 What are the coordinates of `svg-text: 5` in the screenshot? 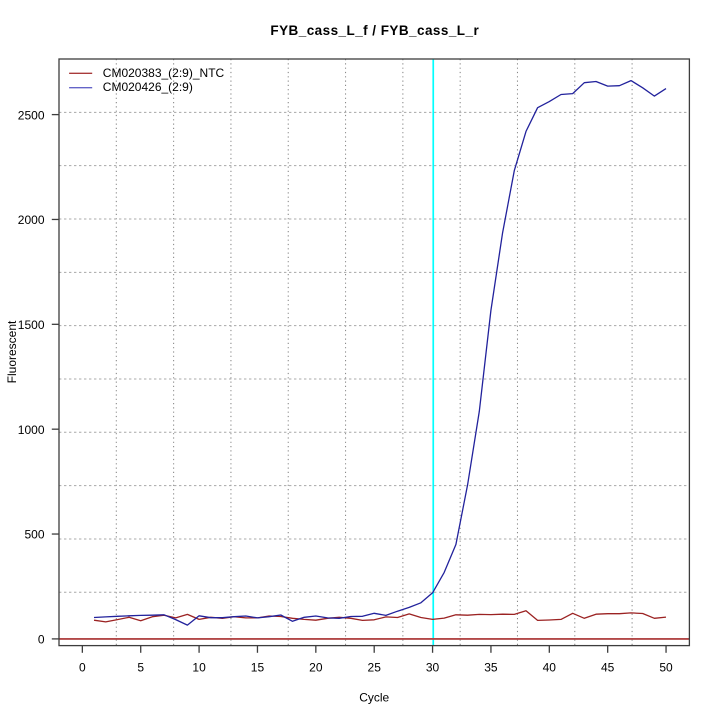 It's located at (140, 668).